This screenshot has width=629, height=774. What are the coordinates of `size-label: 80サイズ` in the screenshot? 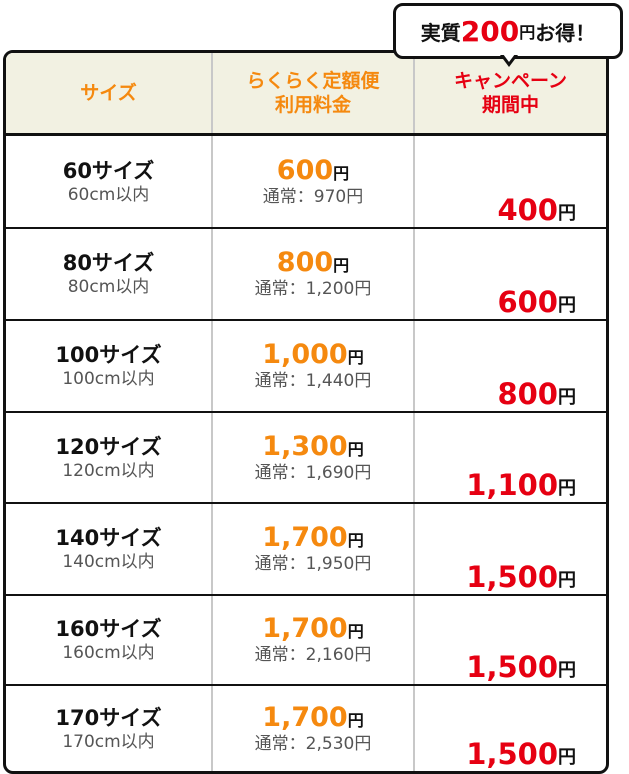 It's located at (108, 263).